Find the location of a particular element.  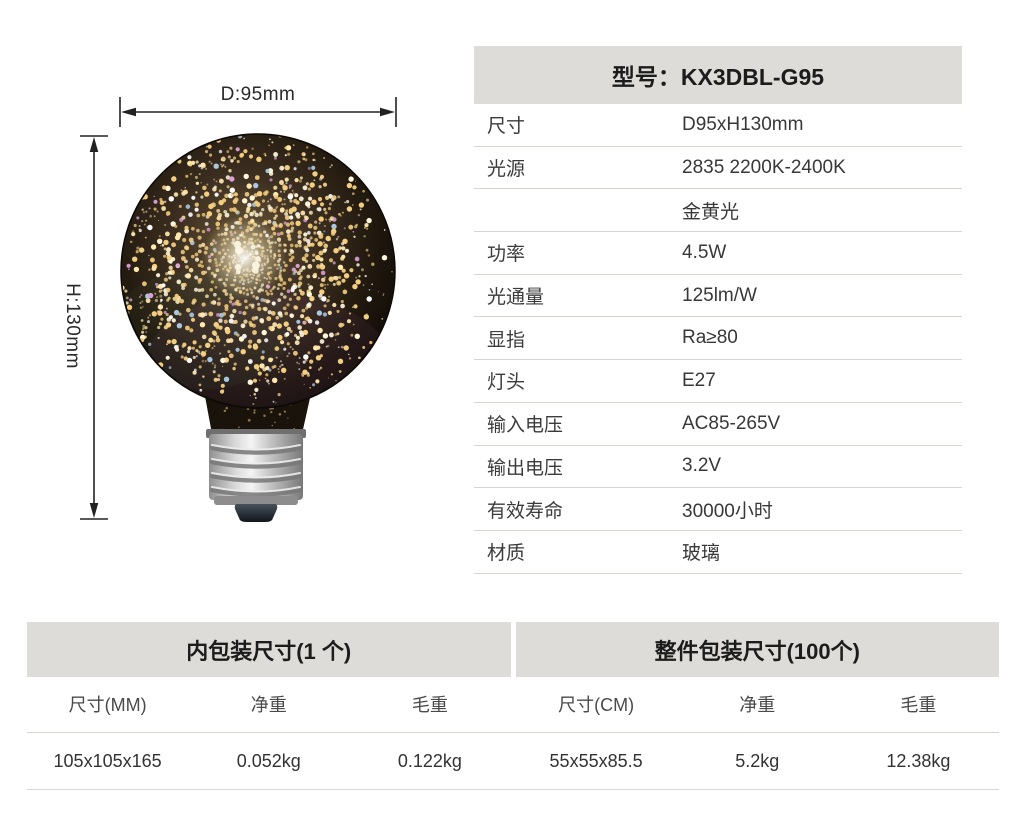

spec-row-size: 尺寸 D95xH130mm is located at coordinates (718, 125).